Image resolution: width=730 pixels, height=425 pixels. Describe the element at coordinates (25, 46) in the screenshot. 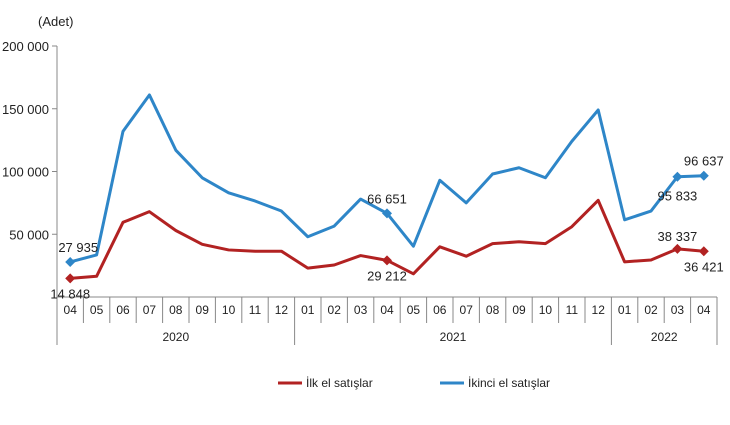

I see `y-tick-label: 200 000` at that location.